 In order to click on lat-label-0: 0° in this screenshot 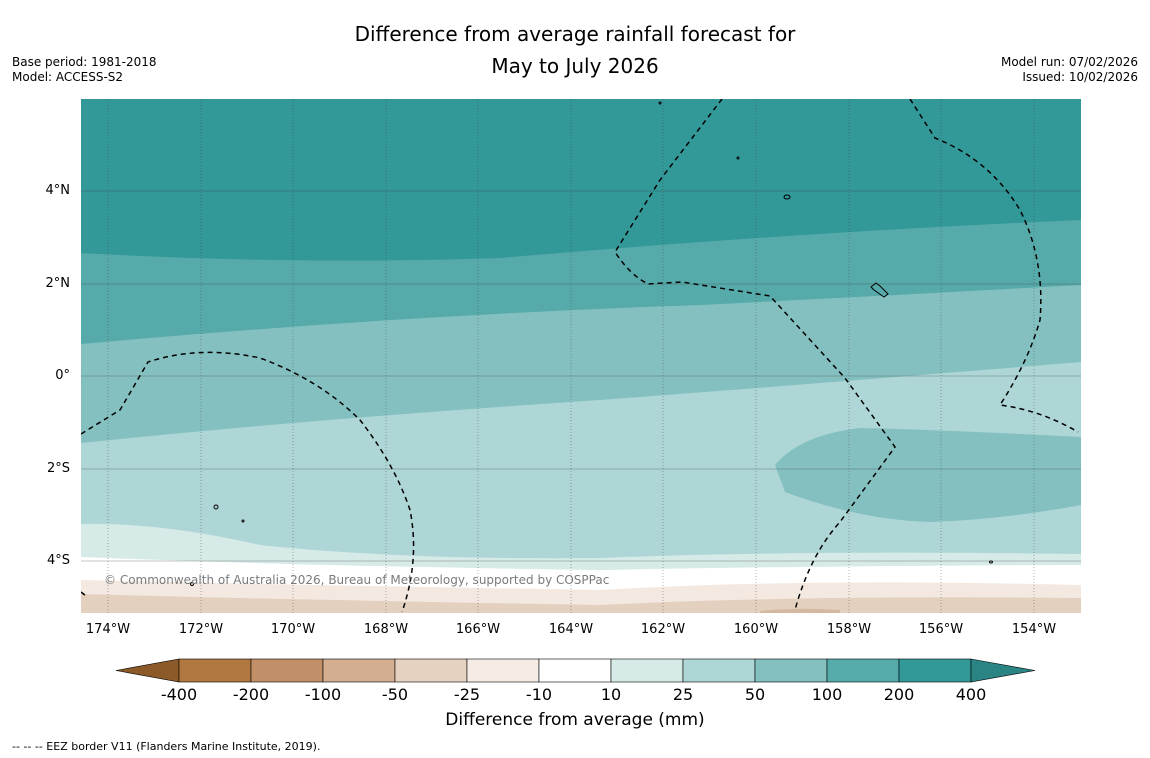, I will do `click(62, 375)`.